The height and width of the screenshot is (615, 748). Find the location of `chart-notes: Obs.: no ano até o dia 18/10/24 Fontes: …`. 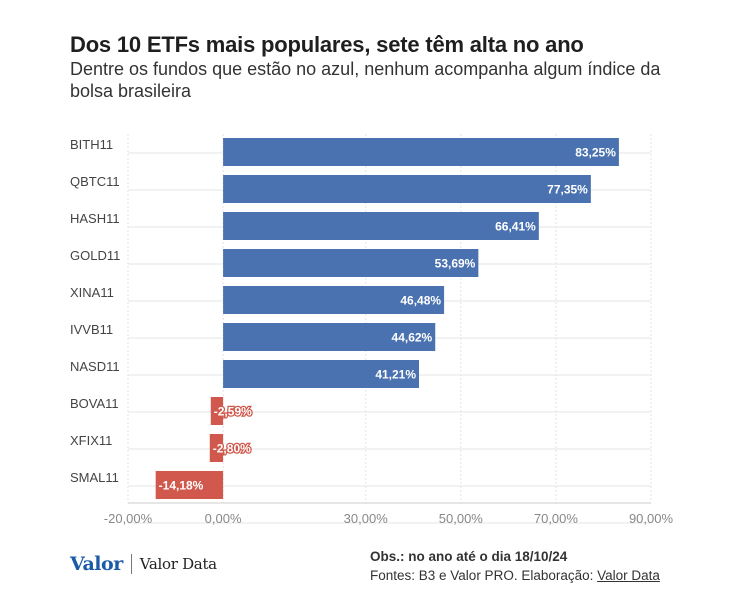

chart-notes: Obs.: no ano até o dia 18/10/24 Fontes: … is located at coordinates (515, 566).